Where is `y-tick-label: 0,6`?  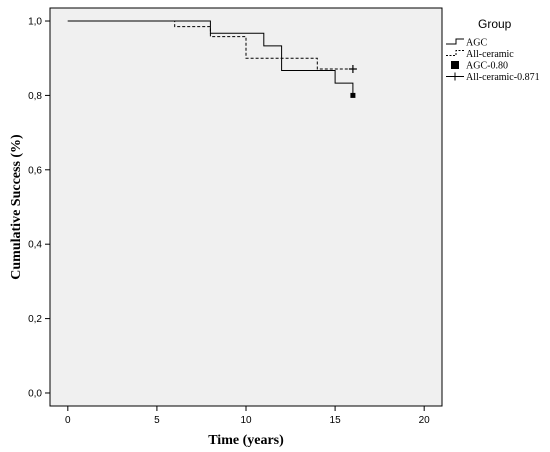
y-tick-label: 0,6 is located at coordinates (35, 170).